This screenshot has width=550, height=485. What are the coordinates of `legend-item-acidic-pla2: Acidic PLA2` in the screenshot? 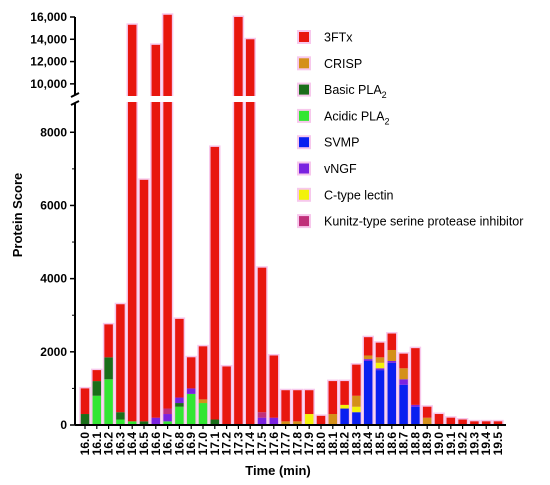 It's located at (343, 117).